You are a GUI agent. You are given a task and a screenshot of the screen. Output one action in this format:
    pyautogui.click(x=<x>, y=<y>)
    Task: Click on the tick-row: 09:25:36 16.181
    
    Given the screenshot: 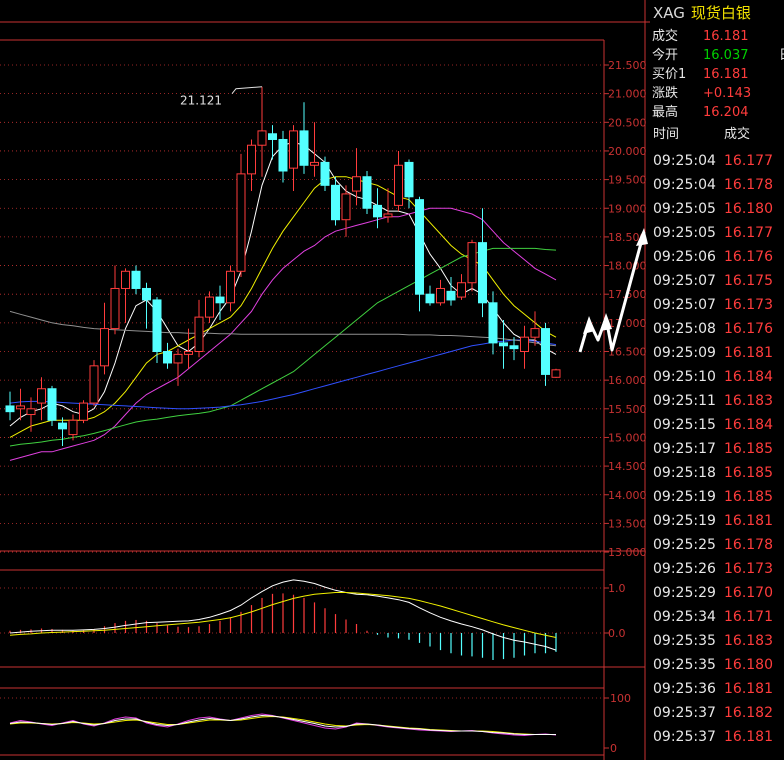 What is the action you would take?
    pyautogui.click(x=717, y=689)
    